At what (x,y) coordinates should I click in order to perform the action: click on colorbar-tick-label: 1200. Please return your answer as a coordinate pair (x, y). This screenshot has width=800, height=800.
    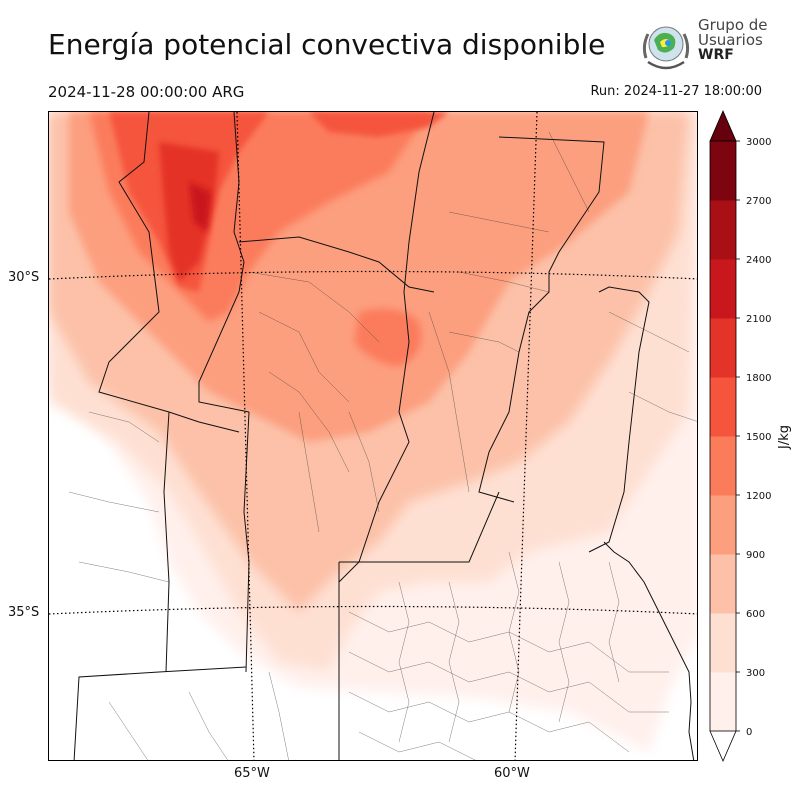
    Looking at the image, I should click on (758, 496).